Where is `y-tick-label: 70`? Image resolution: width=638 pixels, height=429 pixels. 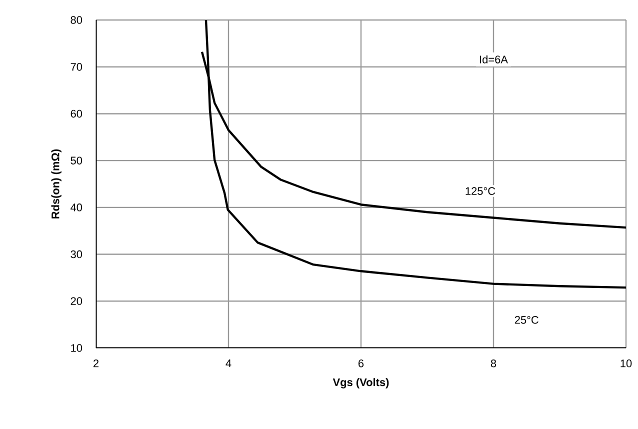 y-tick-label: 70 is located at coordinates (76, 66).